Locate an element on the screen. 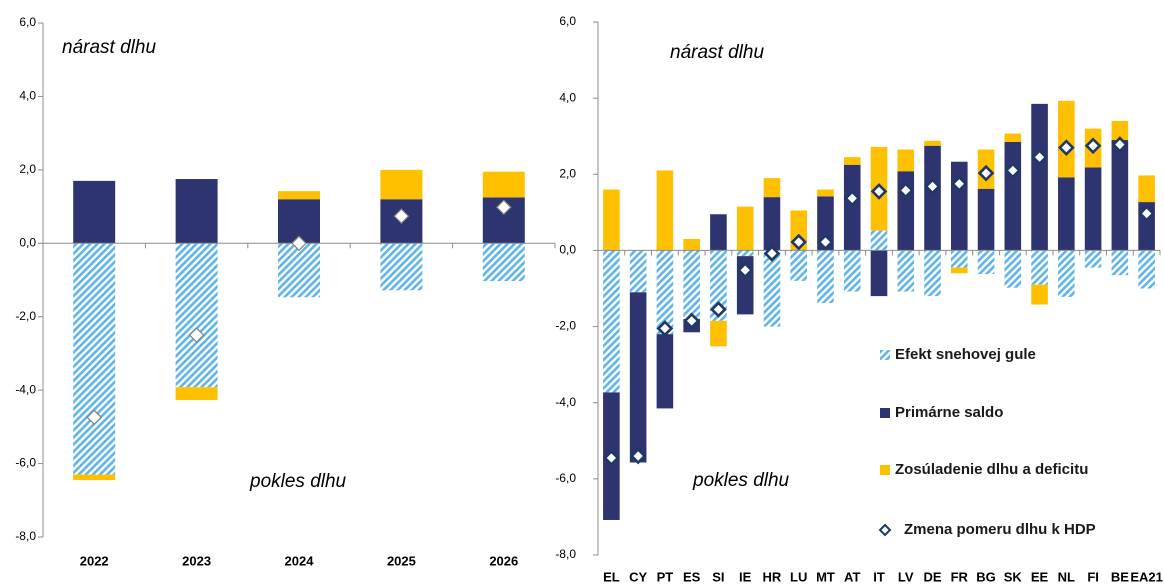 The width and height of the screenshot is (1164, 587). x-tick-label: PT is located at coordinates (665, 576).